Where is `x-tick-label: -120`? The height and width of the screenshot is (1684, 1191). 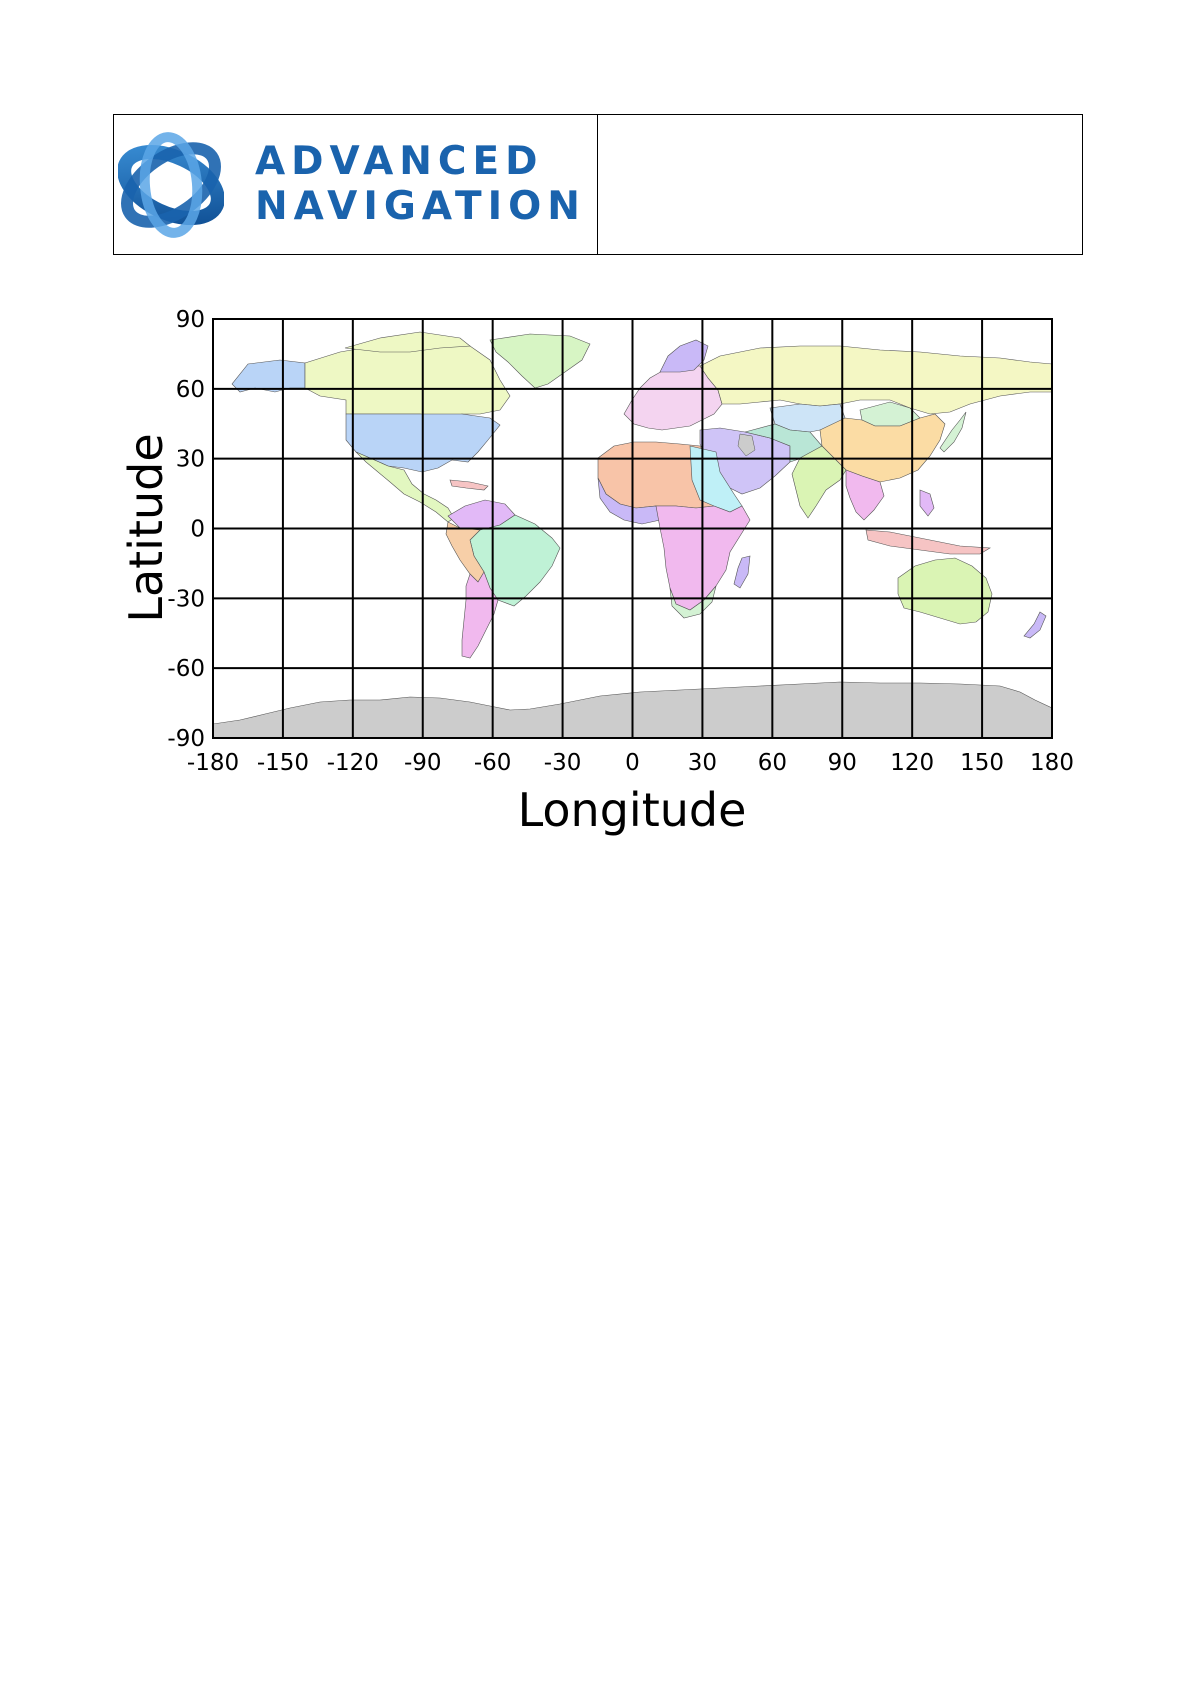
x-tick-label: -120 is located at coordinates (353, 763).